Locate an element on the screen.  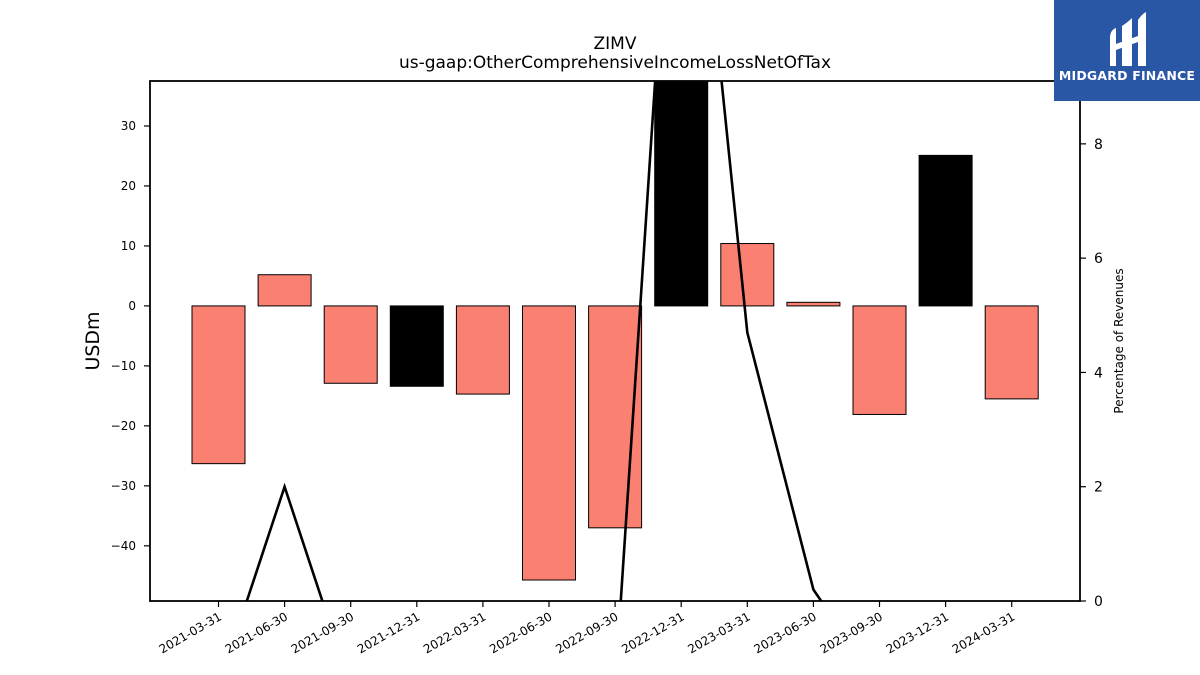
y-tick-label: 30 is located at coordinates (128, 126).